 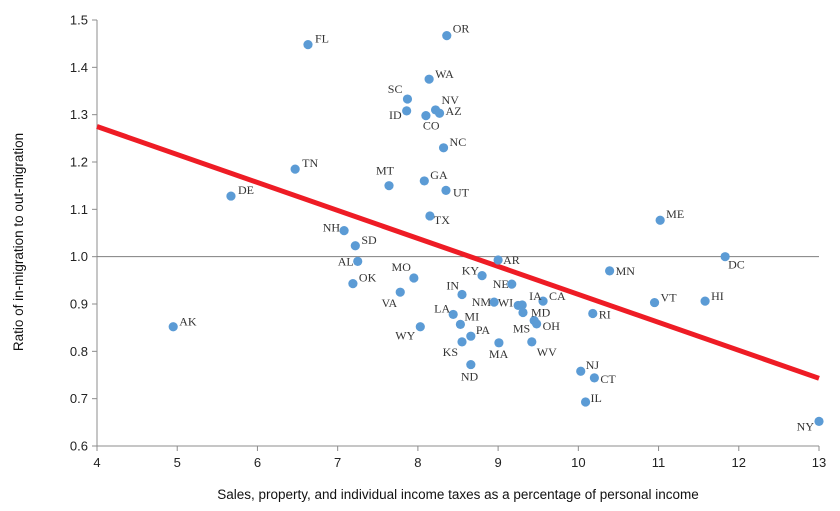 What do you see at coordinates (79, 304) in the screenshot?
I see `y-tick-label: 0.9` at bounding box center [79, 304].